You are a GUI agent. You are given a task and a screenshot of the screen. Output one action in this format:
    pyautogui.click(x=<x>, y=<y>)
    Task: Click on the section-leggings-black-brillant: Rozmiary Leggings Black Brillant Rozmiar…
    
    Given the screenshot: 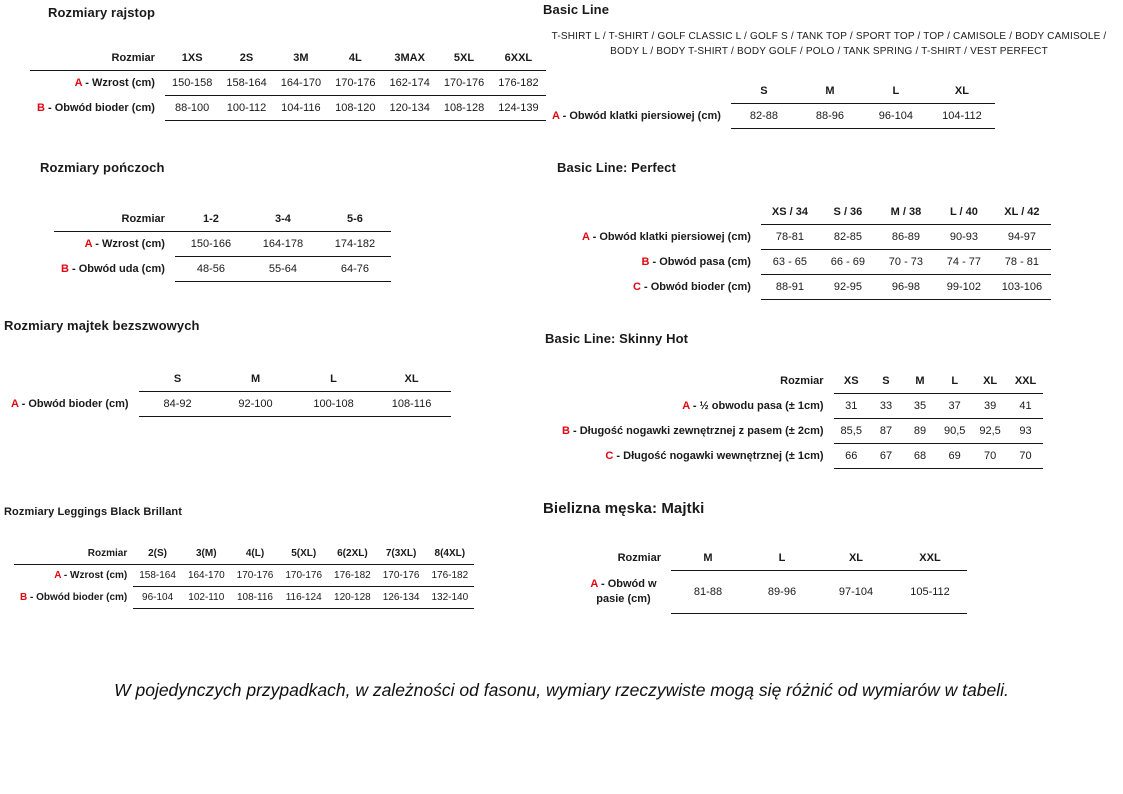 What is the action you would take?
    pyautogui.click(x=239, y=557)
    